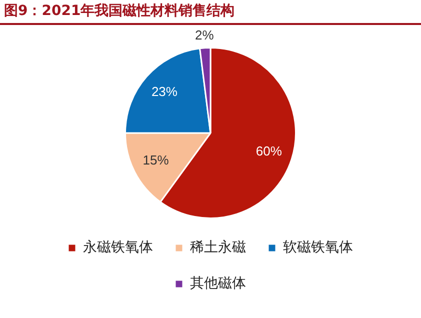 The height and width of the screenshot is (318, 421). What do you see at coordinates (156, 160) in the screenshot?
I see `data-label: 15%` at bounding box center [156, 160].